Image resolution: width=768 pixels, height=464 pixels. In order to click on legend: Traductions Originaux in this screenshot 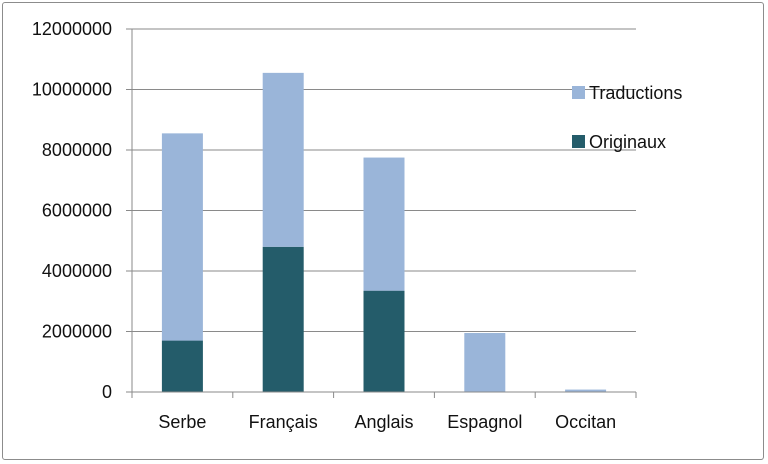, I will do `click(627, 117)`.